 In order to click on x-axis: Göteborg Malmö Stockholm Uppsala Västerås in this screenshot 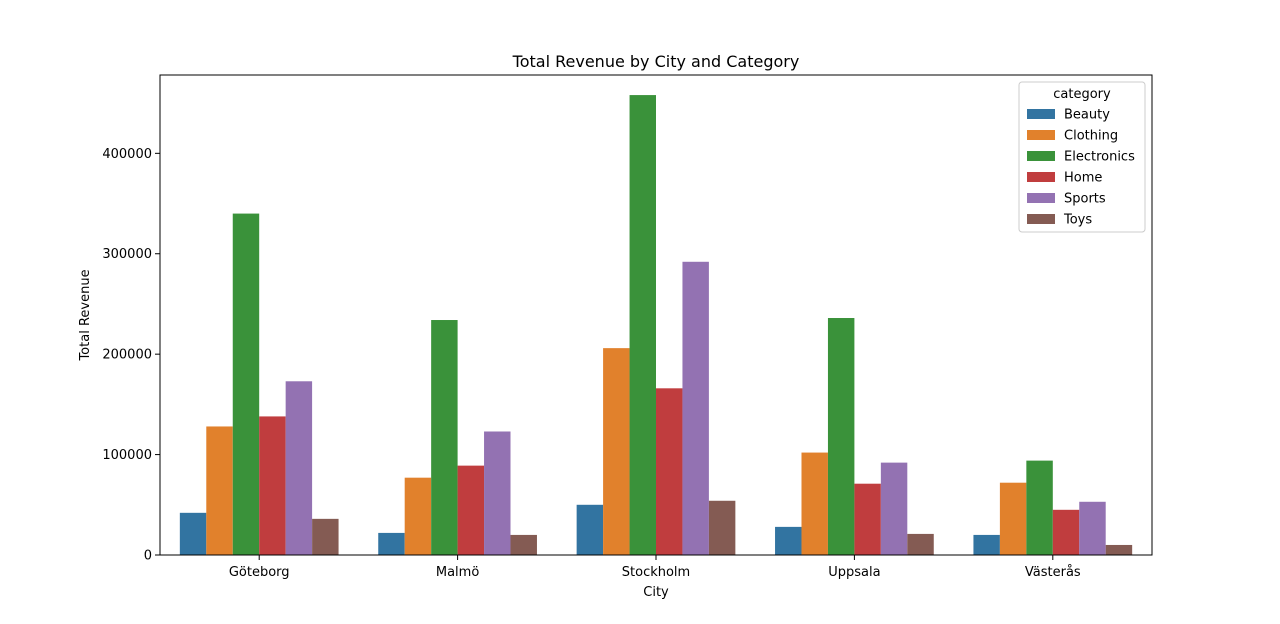, I will do `click(655, 567)`.